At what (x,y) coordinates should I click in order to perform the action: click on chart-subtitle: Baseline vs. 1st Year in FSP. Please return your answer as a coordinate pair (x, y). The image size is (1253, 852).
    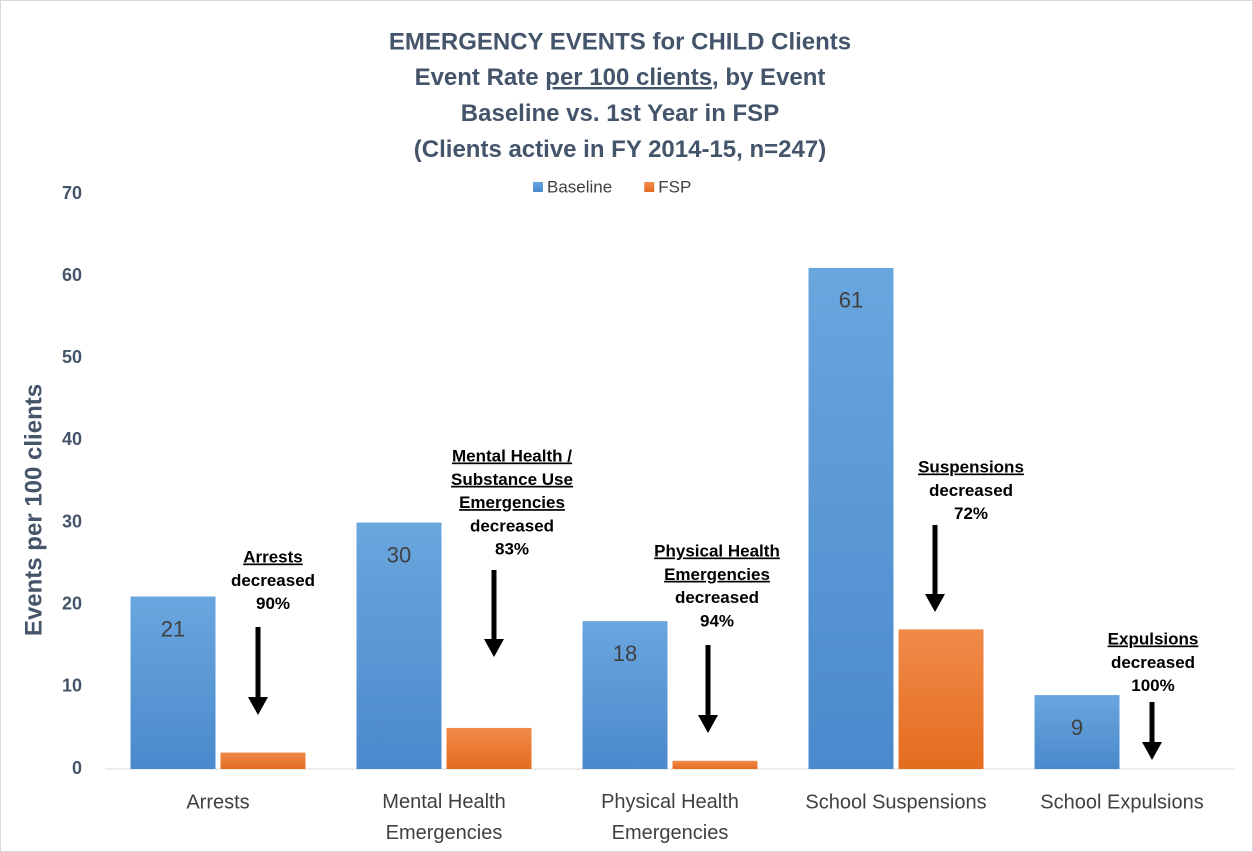
    Looking at the image, I should click on (620, 113).